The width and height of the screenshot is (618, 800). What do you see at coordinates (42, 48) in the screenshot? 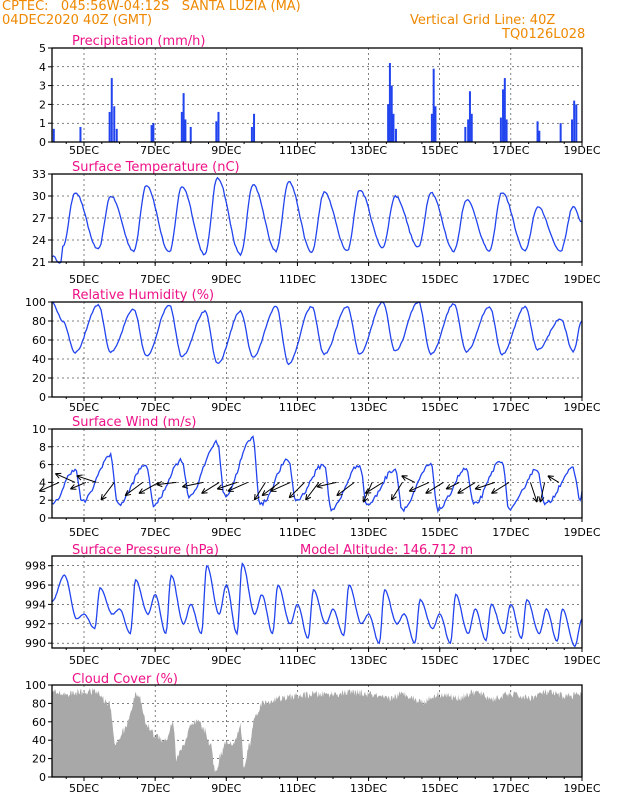
I see `y-tick-label: 5` at bounding box center [42, 48].